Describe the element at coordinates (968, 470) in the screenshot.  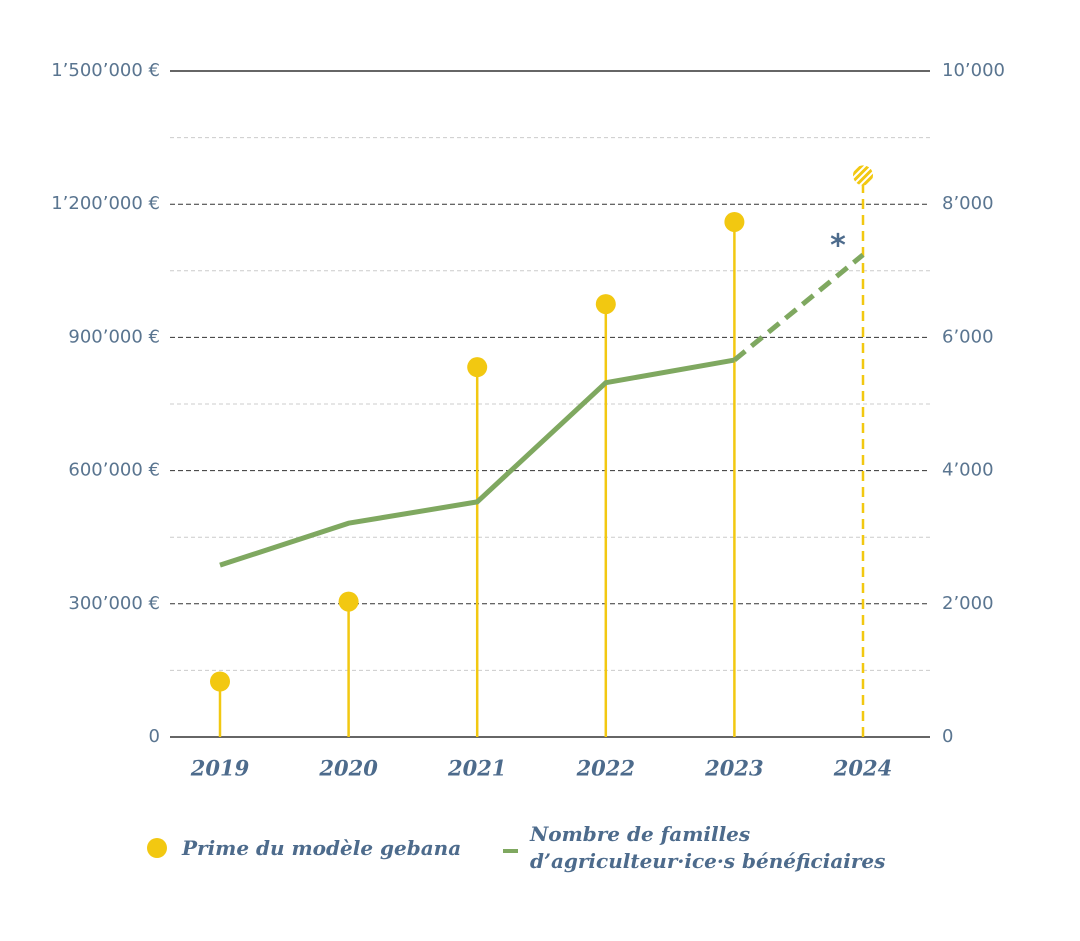
I see `y2-tick-label: 4’000` at that location.